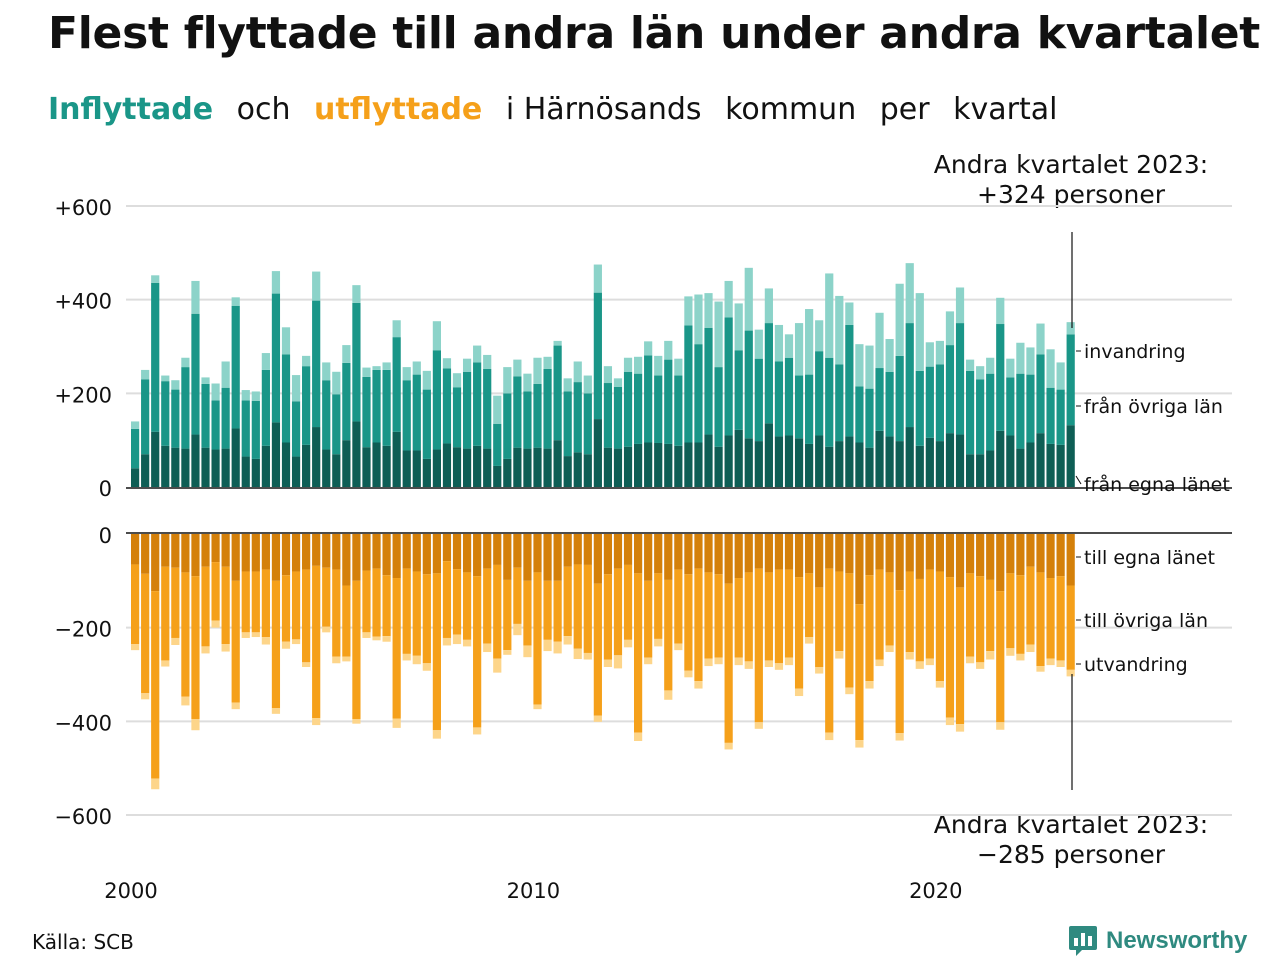 The width and height of the screenshot is (1280, 960). Describe the element at coordinates (1146, 621) in the screenshot. I see `series-label-out: till övriga län` at that location.